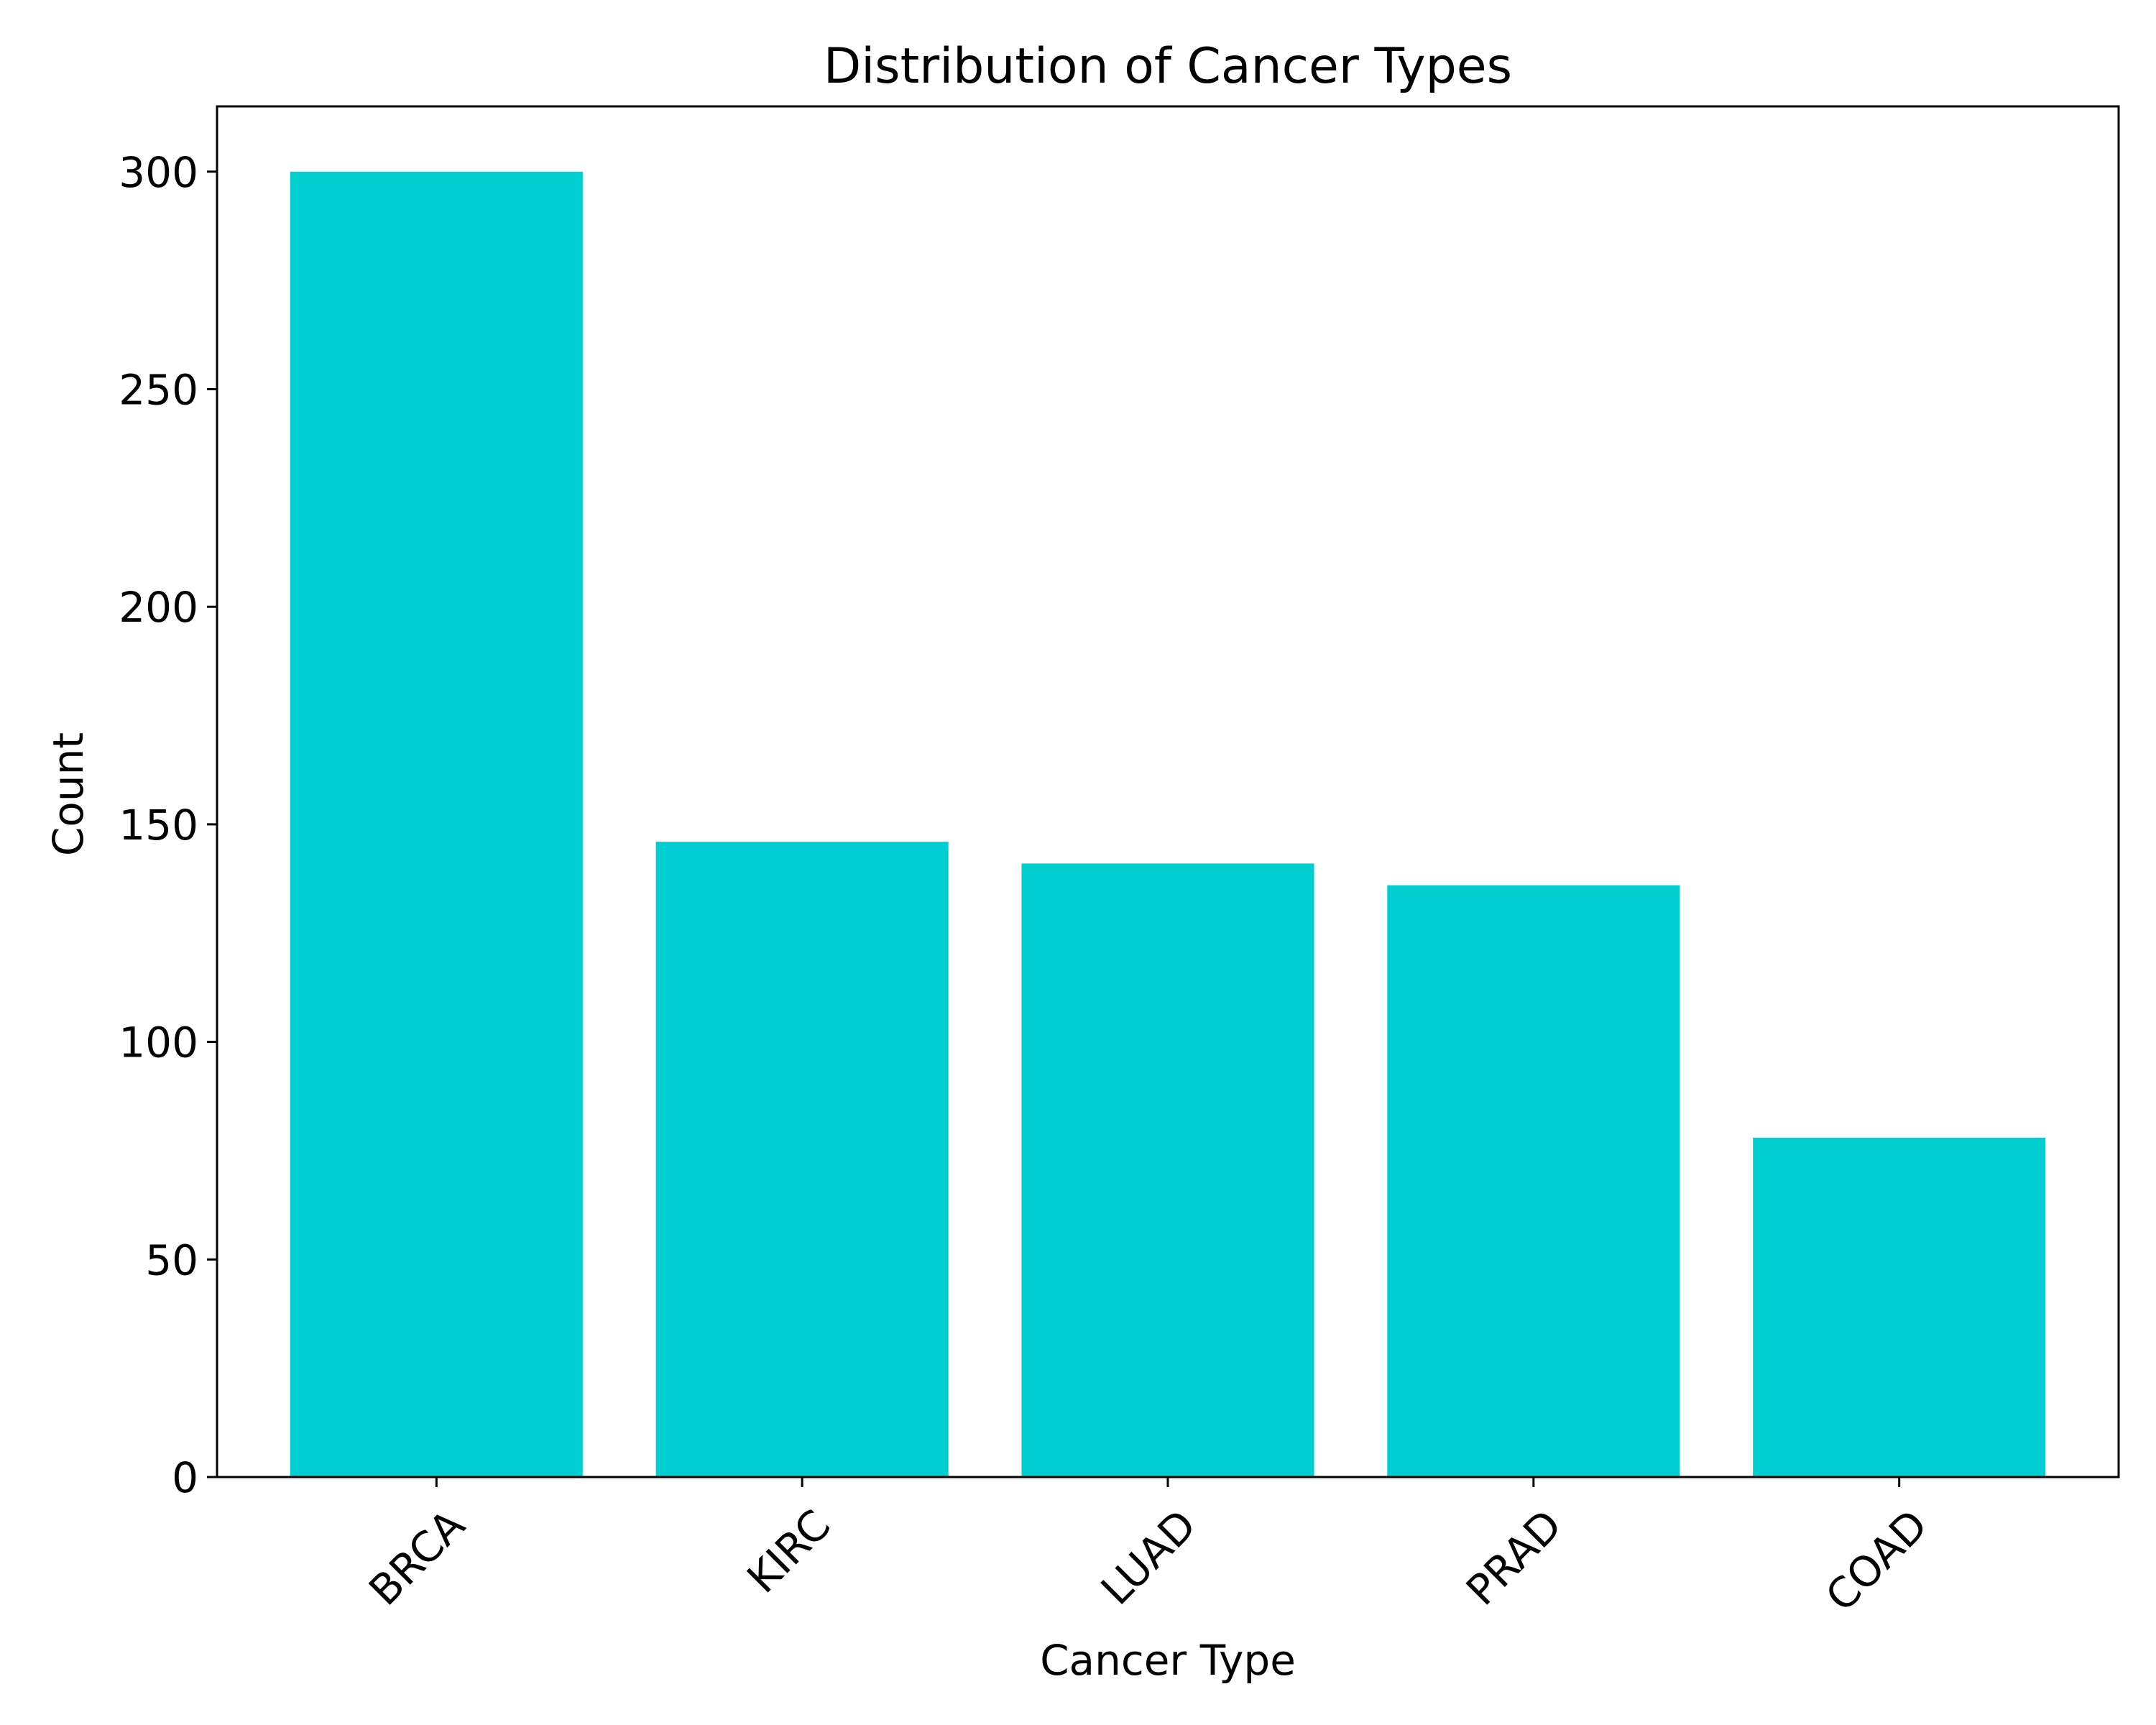 The width and height of the screenshot is (2156, 1725). Describe the element at coordinates (1899, 1307) in the screenshot. I see `bar-coad` at that location.